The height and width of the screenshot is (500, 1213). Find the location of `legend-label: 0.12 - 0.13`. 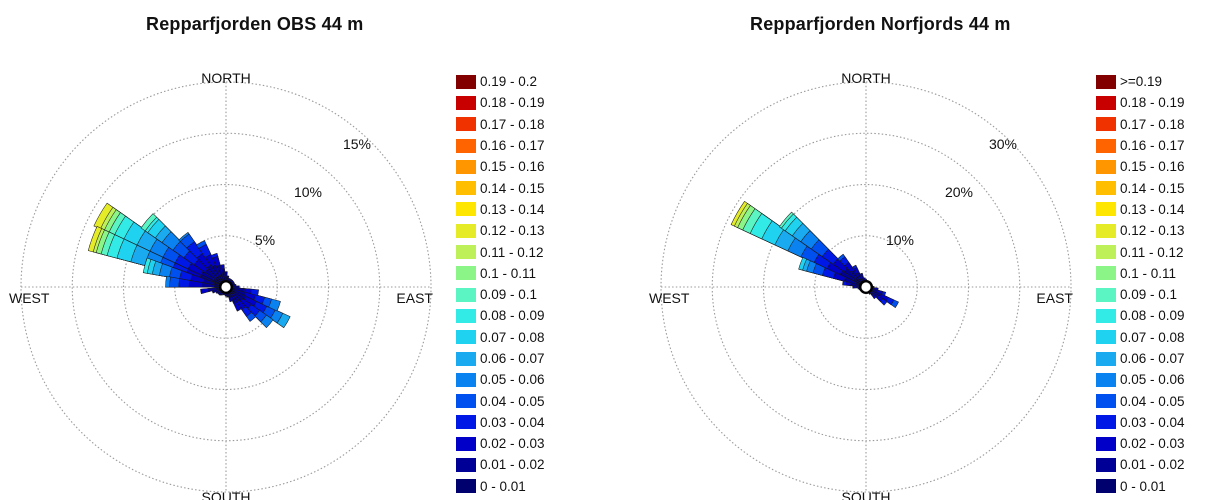

legend-label: 0.12 - 0.13 is located at coordinates (1152, 231).